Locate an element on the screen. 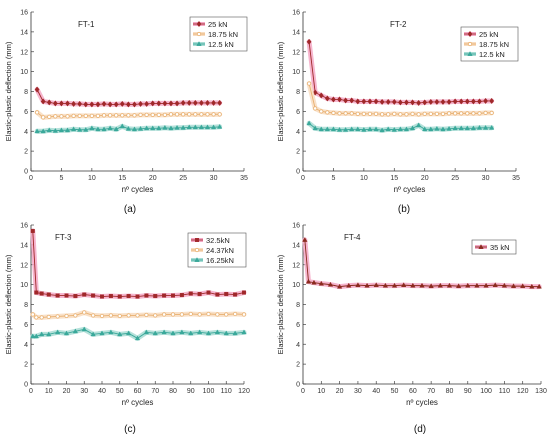 The image size is (550, 441). x-tick-label: 130 is located at coordinates (541, 391).